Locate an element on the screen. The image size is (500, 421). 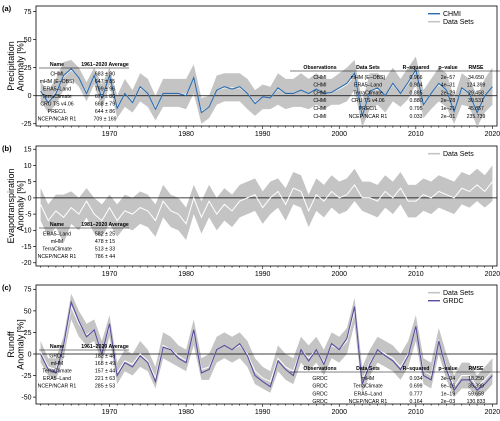
y-tick-label: -50 is located at coordinates (26, 398).